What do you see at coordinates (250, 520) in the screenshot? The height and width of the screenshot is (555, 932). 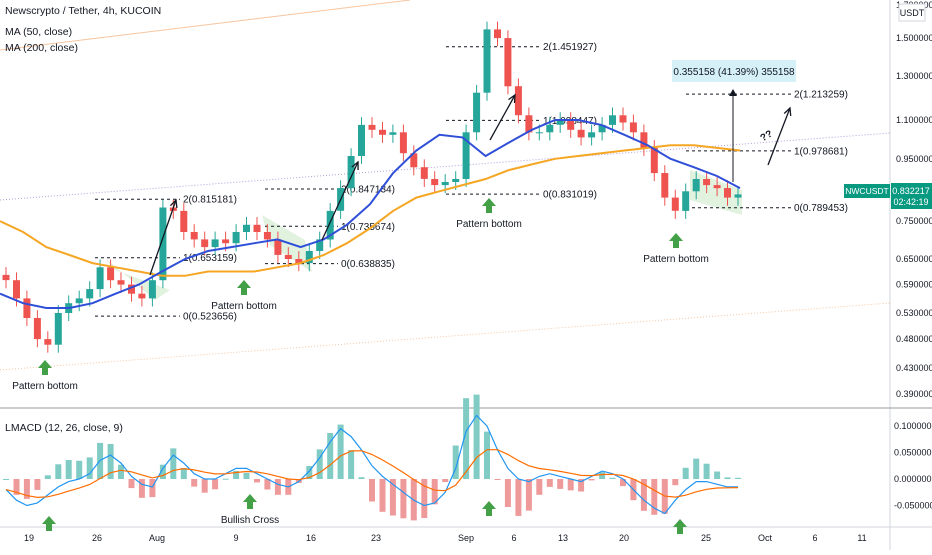 I see `pattern-label: Bullish Cross` at bounding box center [250, 520].